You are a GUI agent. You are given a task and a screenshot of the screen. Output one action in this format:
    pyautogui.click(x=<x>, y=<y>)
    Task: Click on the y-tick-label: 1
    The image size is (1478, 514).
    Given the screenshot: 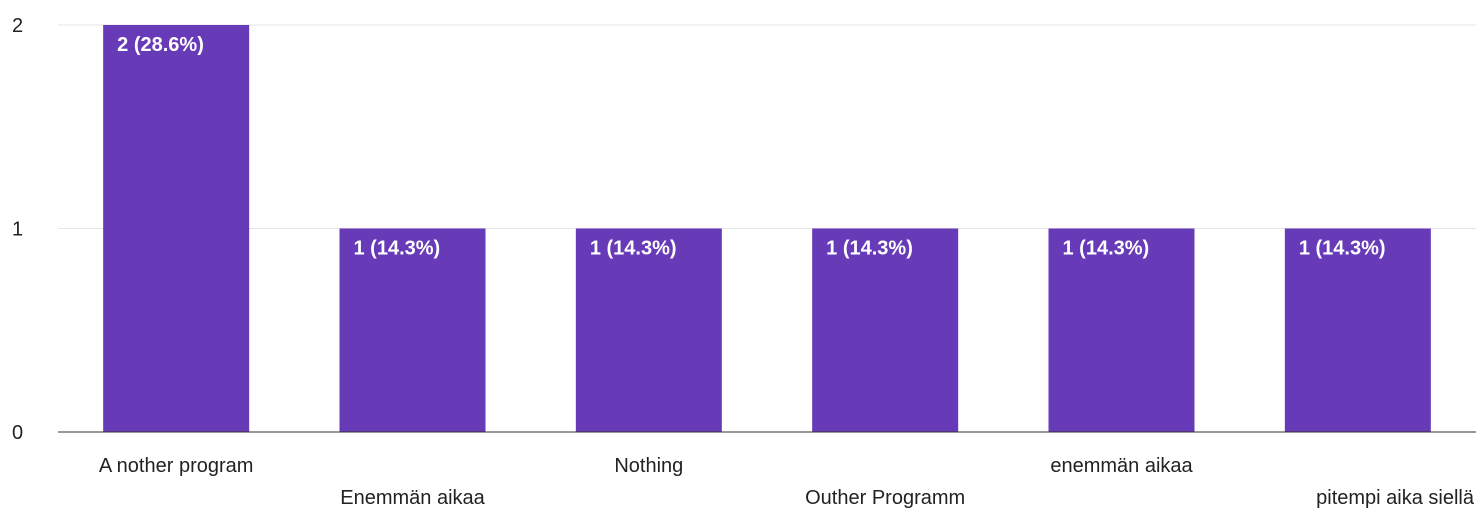 What is the action you would take?
    pyautogui.click(x=17, y=230)
    